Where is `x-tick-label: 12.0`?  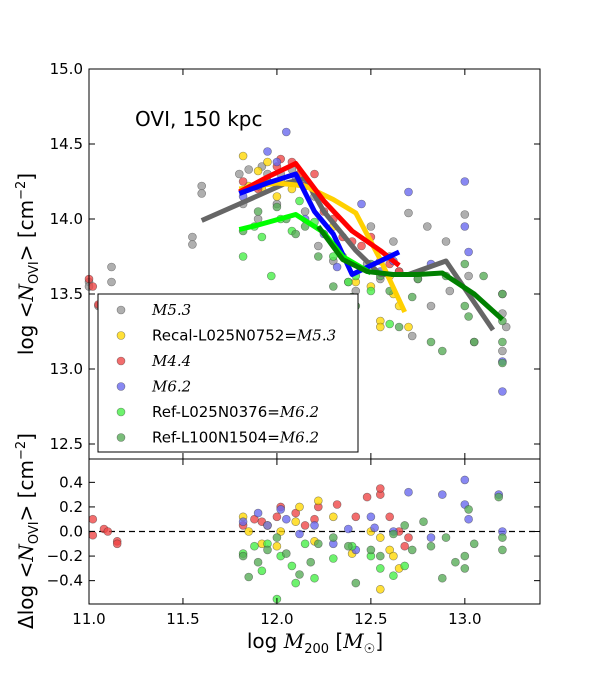 x-tick-label: 12.0 is located at coordinates (276, 619).